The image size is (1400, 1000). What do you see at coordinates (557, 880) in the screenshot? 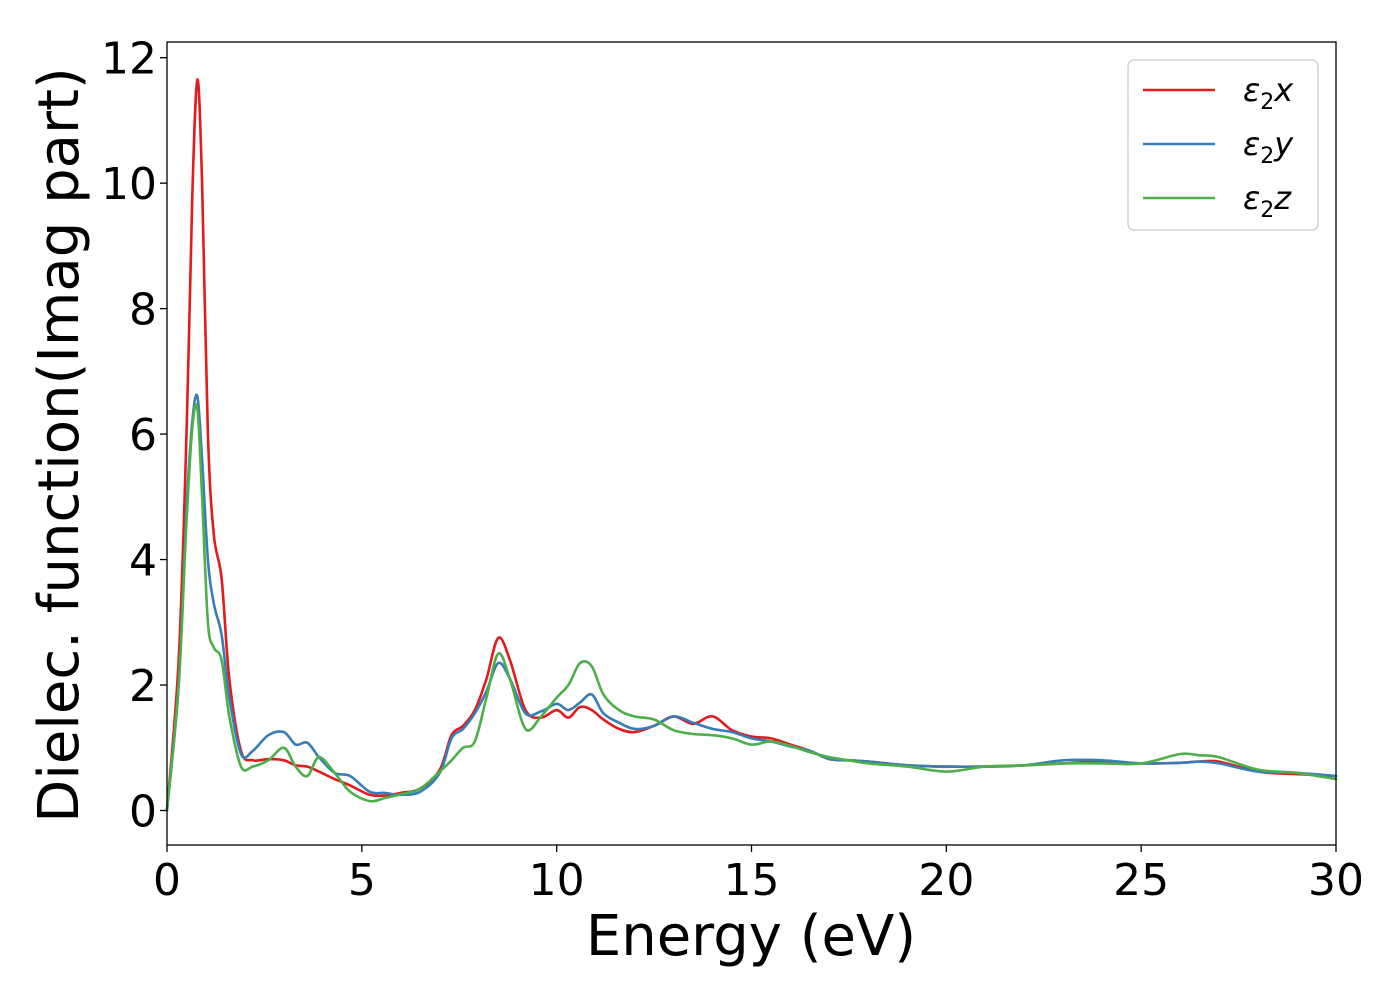
I see `x-tick-label: 10` at bounding box center [557, 880].